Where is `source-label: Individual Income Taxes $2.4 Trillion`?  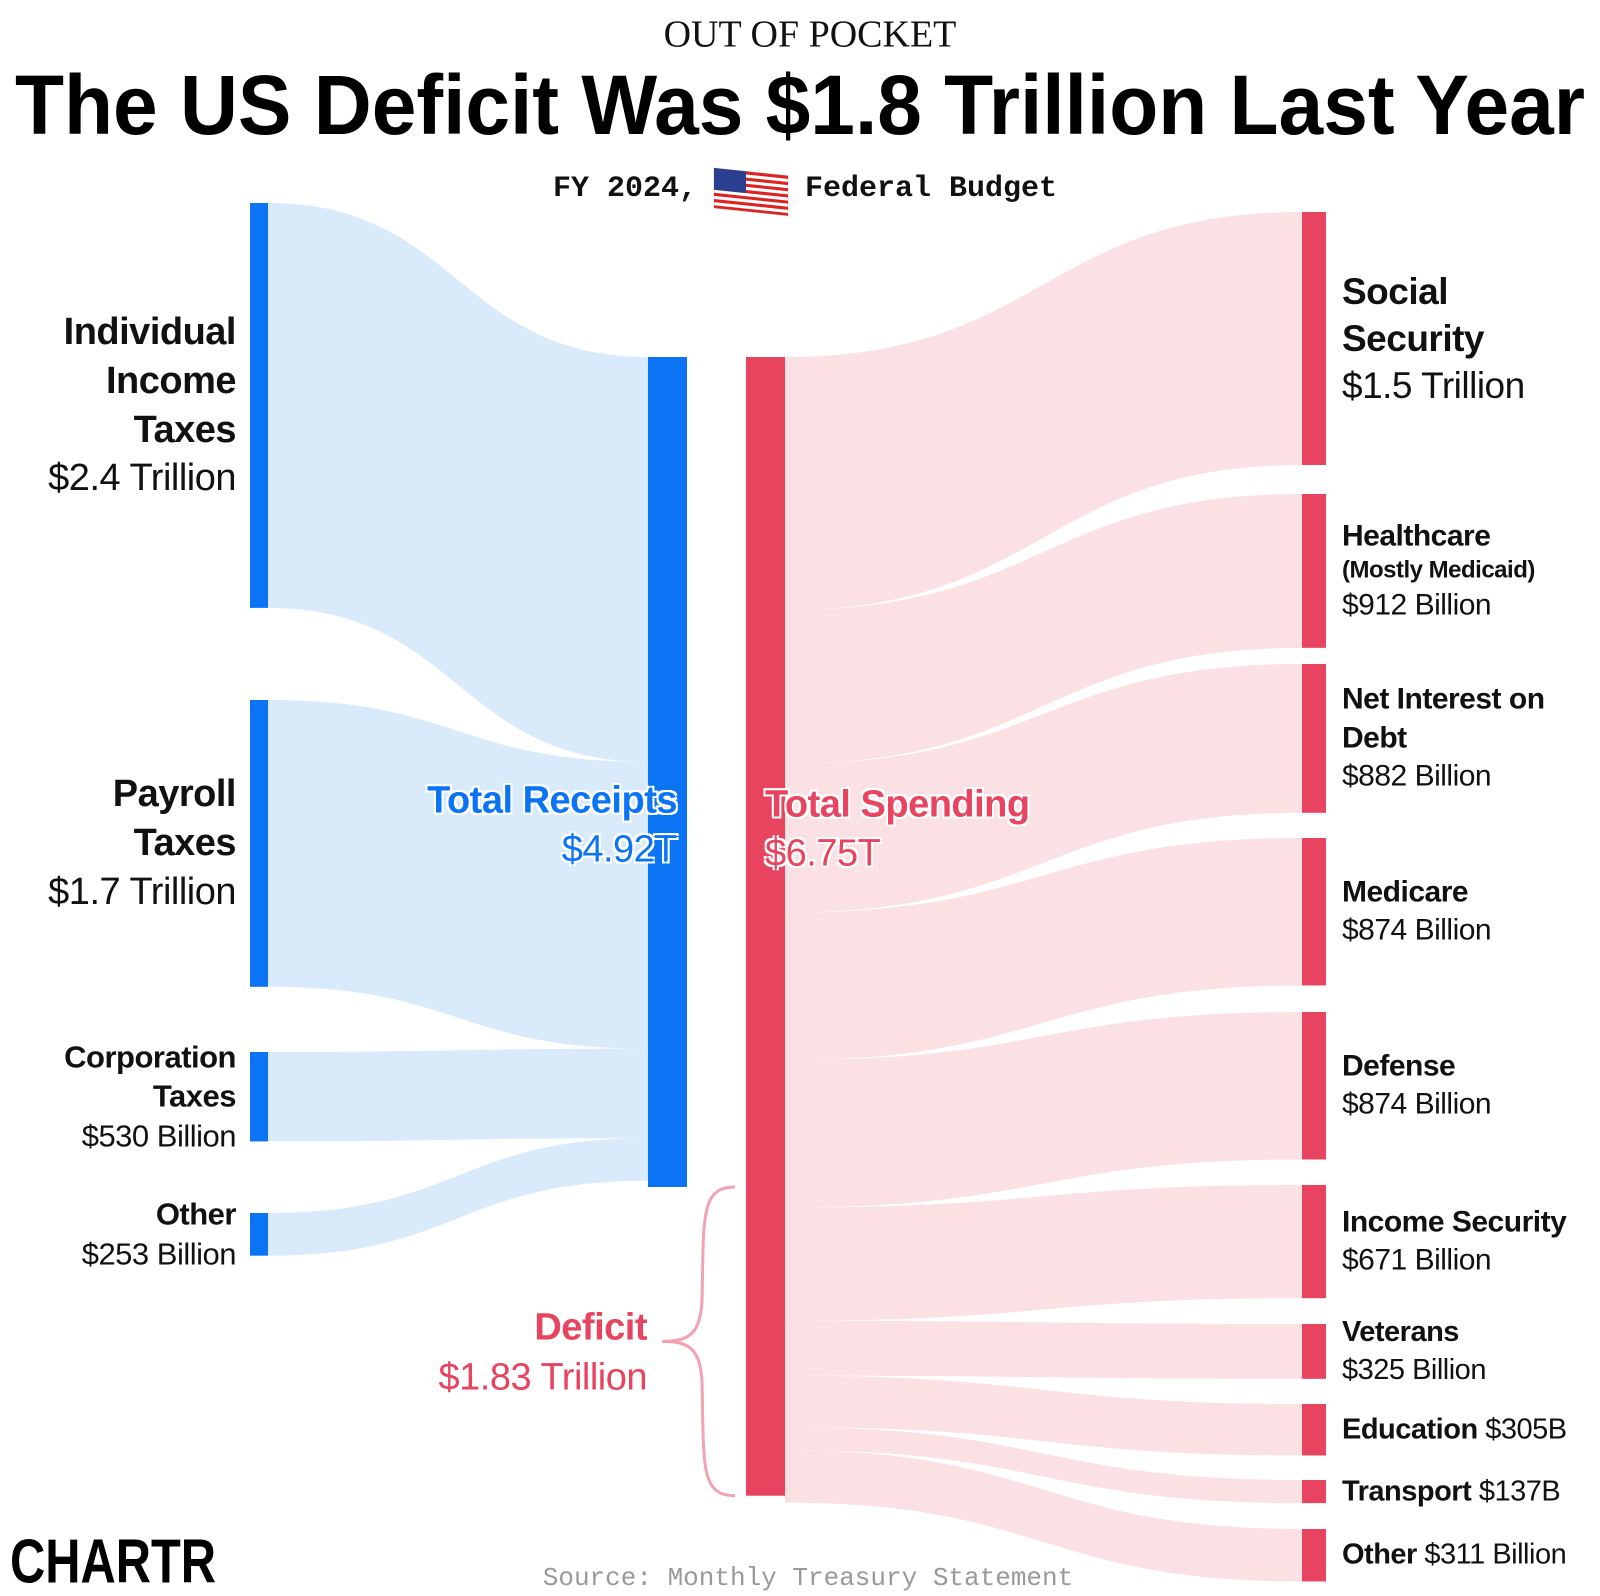 source-label: Individual Income Taxes $2.4 Trillion is located at coordinates (136, 405).